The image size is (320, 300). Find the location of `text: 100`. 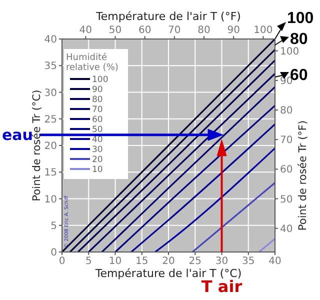

text: 100 is located at coordinates (300, 18).